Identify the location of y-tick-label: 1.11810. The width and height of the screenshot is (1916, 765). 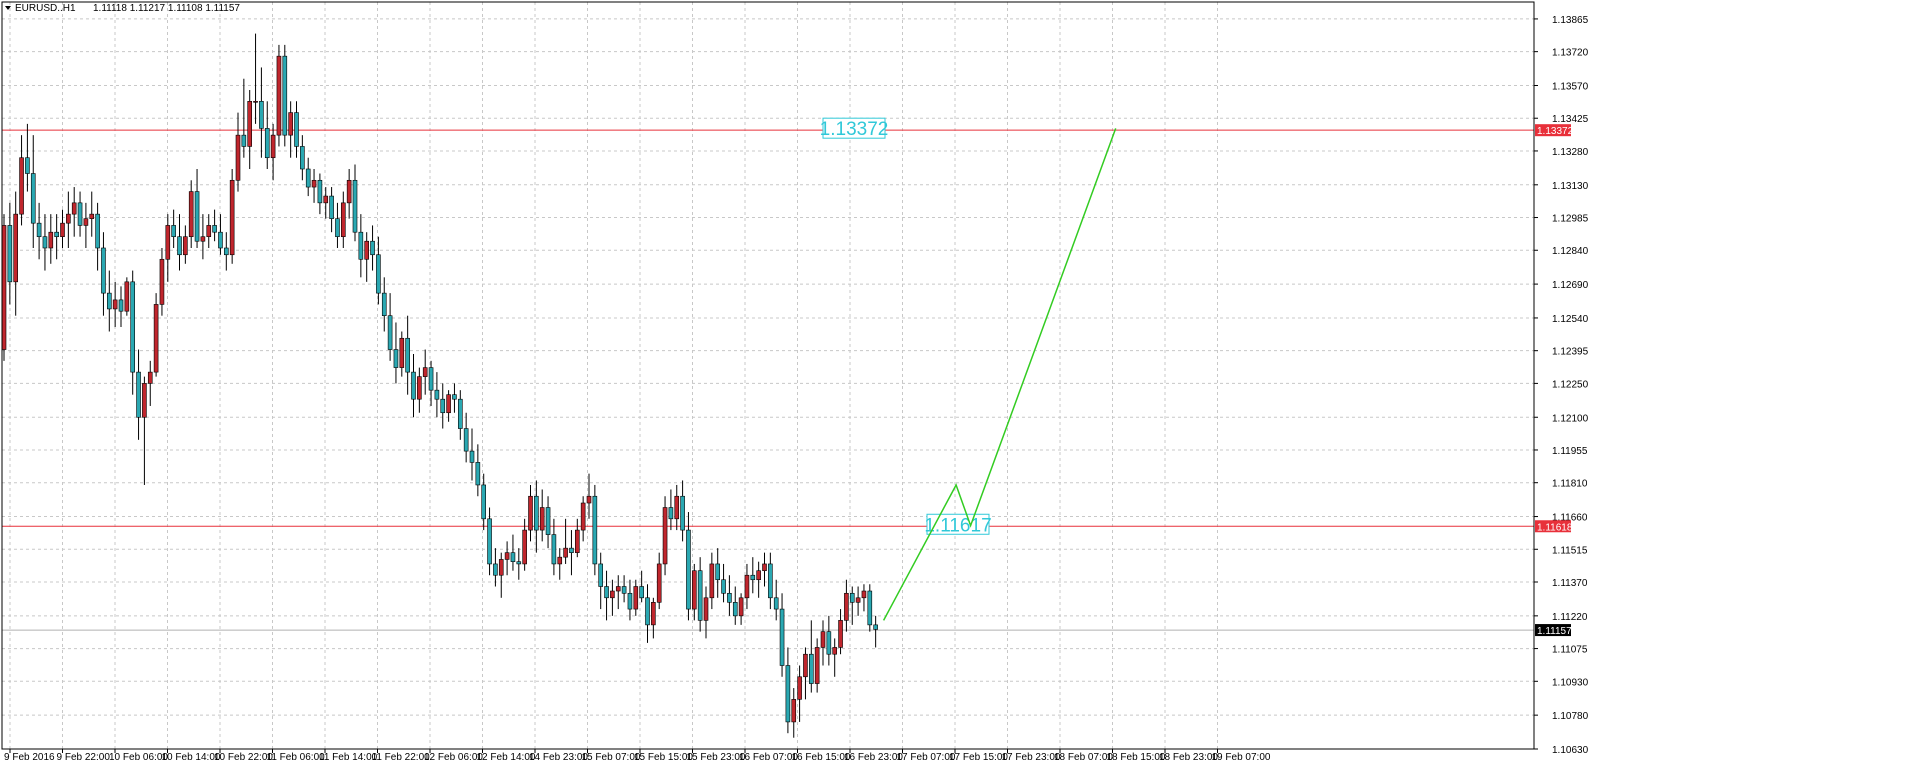
(1570, 484).